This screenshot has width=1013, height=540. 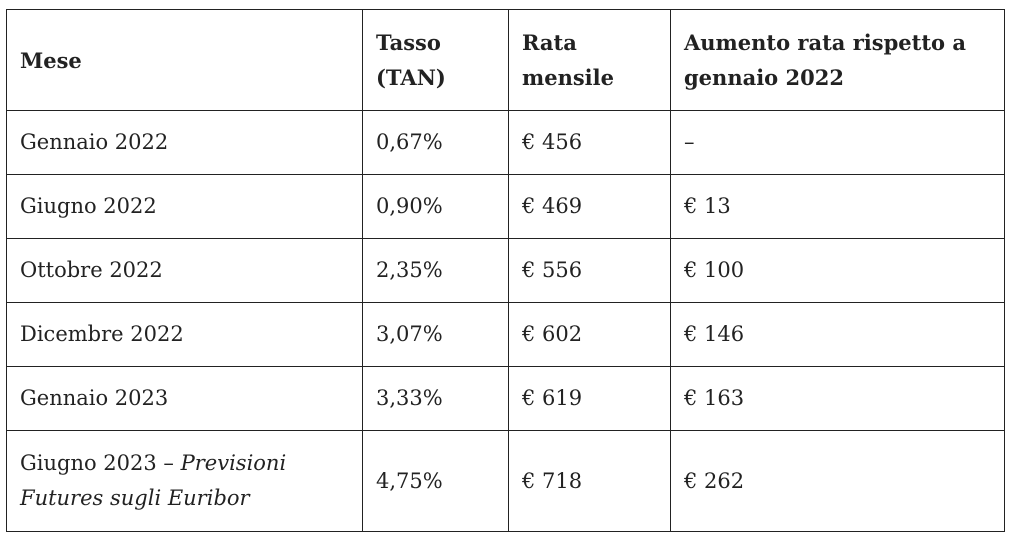 What do you see at coordinates (837, 206) in the screenshot?
I see `cell-increase: € 13` at bounding box center [837, 206].